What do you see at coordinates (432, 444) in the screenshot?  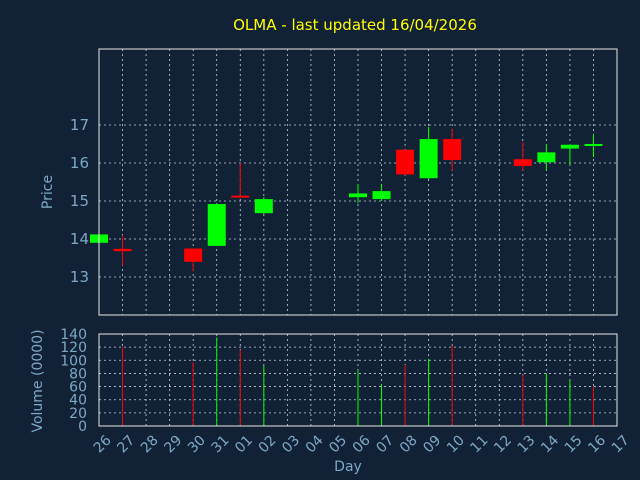 I see `x-tick-label: 09` at bounding box center [432, 444].